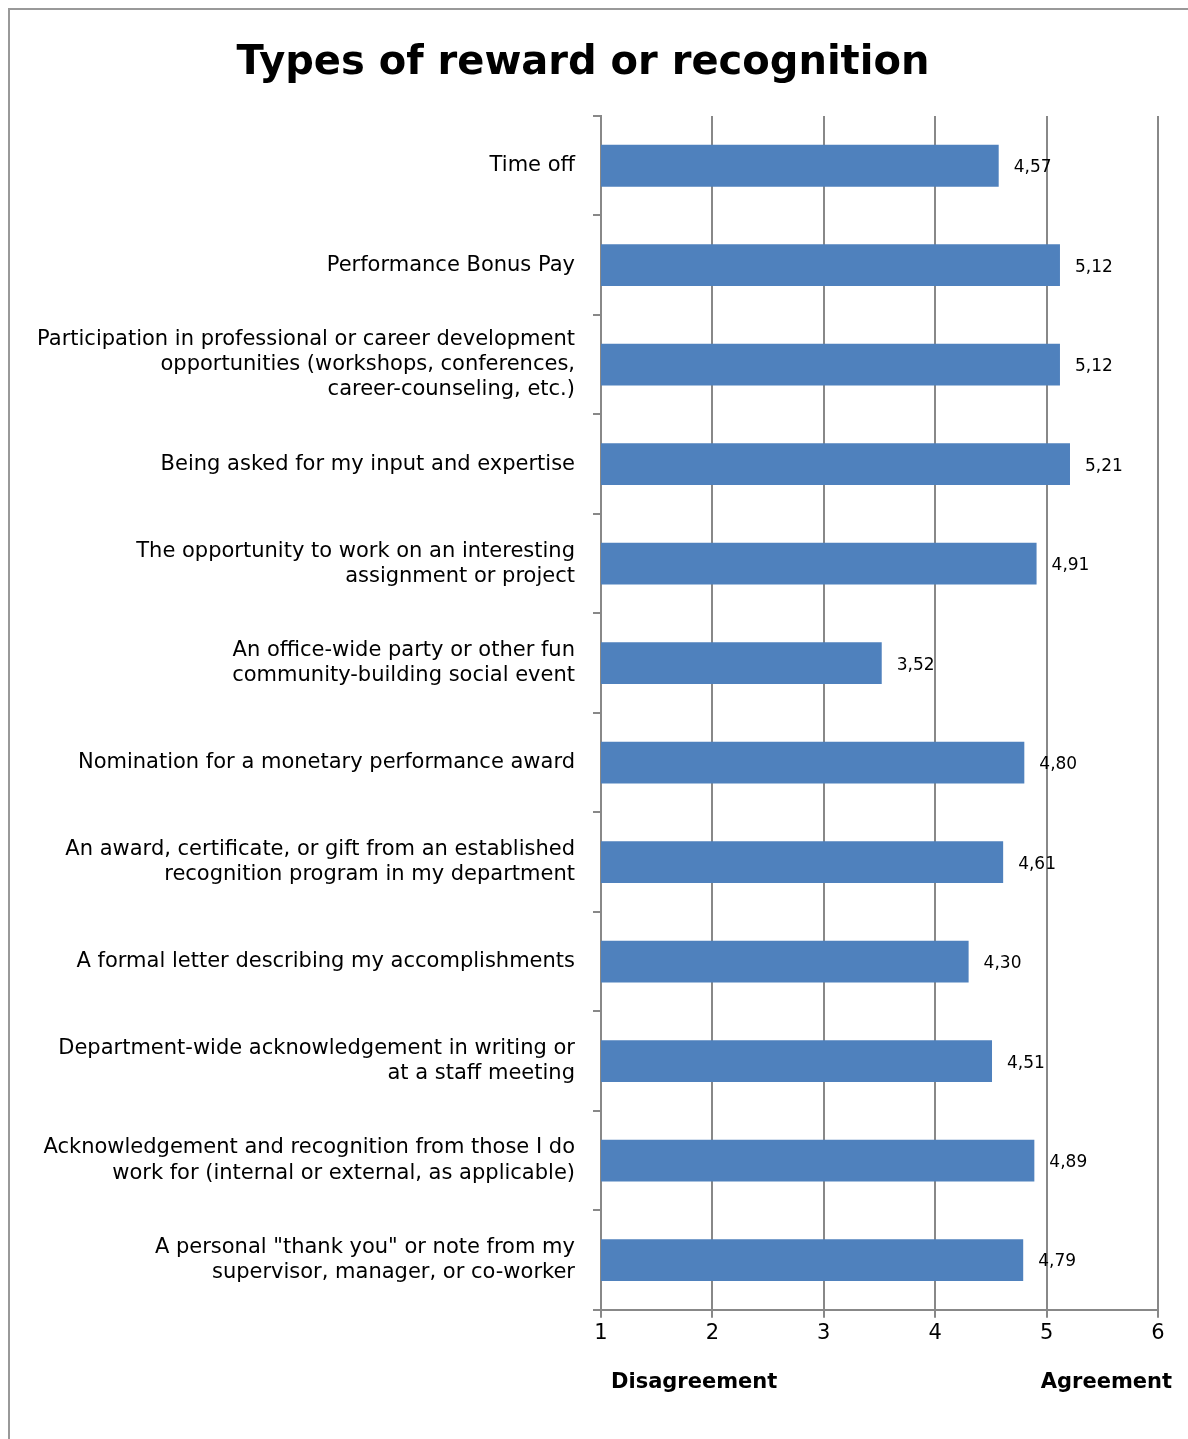 This screenshot has height=1439, width=1188. Describe the element at coordinates (1103, 464) in the screenshot. I see `data-label: 5,21` at that location.